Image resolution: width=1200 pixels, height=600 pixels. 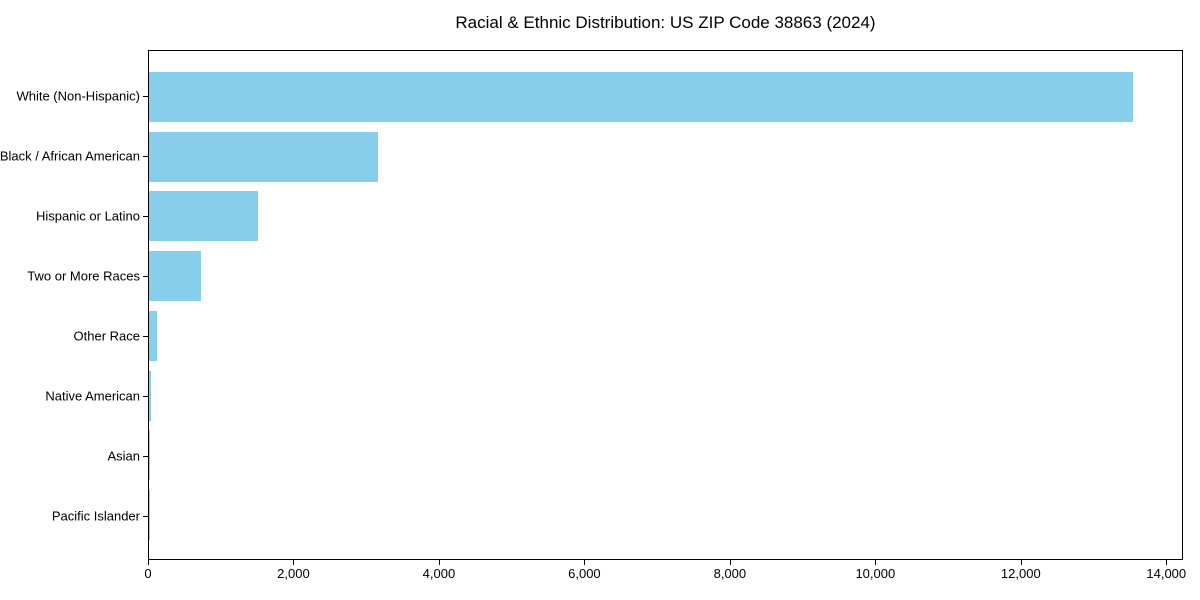 What do you see at coordinates (175, 276) in the screenshot?
I see `bar-two-or-more-races` at bounding box center [175, 276].